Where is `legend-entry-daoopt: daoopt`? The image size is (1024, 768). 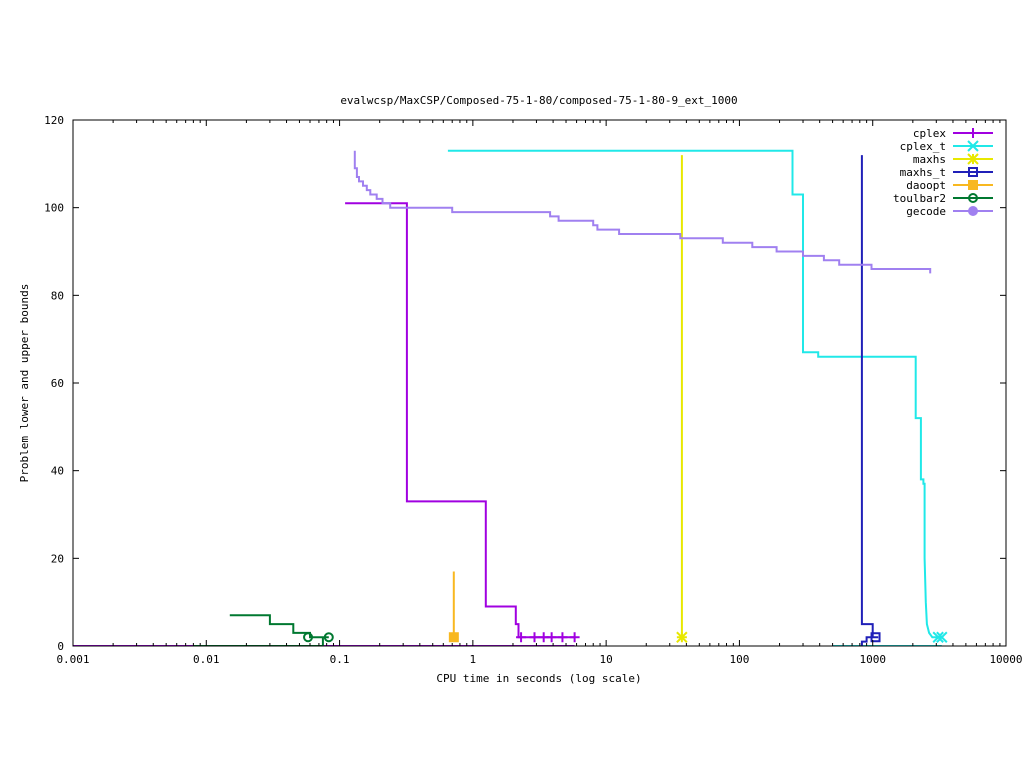
legend-entry-daoopt: daoopt is located at coordinates (949, 185).